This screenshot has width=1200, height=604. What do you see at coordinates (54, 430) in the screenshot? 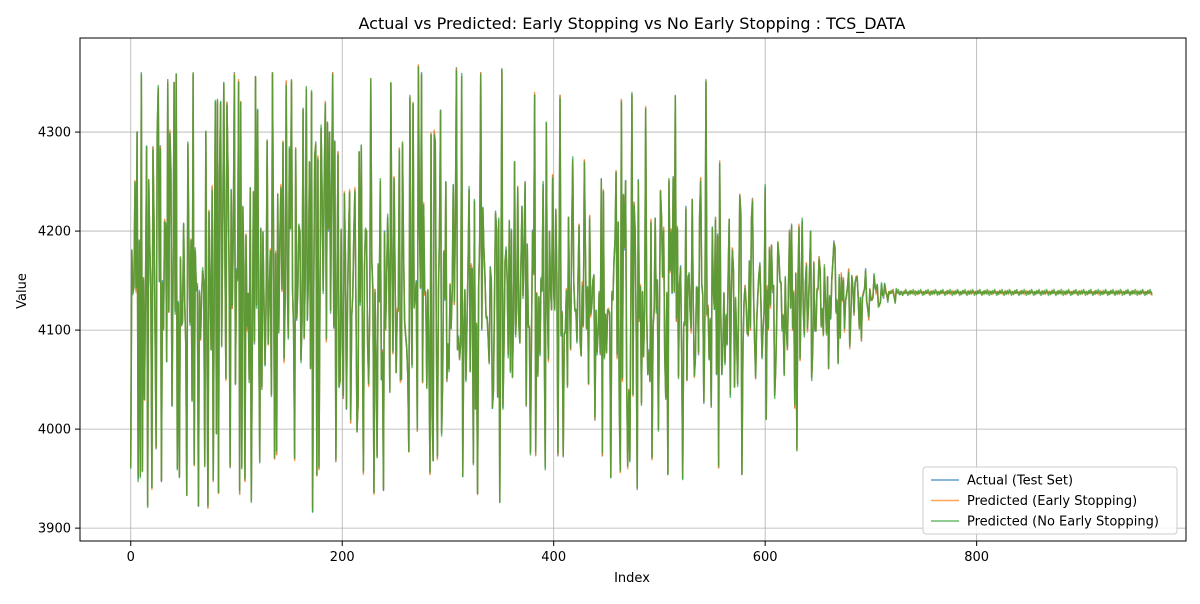
I see `y-tick-label: 4000` at bounding box center [54, 430].